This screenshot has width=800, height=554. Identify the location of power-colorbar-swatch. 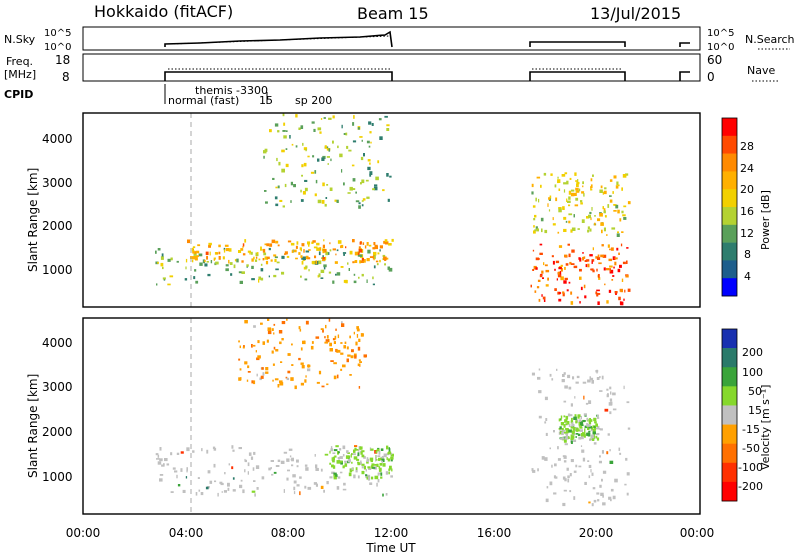
(729, 180).